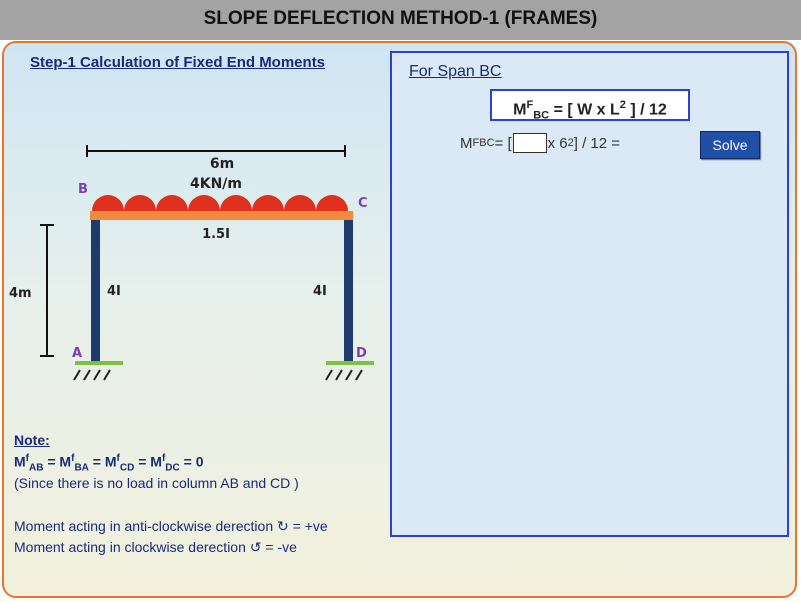 The width and height of the screenshot is (801, 602). I want to click on span-title: For Span BC, so click(455, 71).